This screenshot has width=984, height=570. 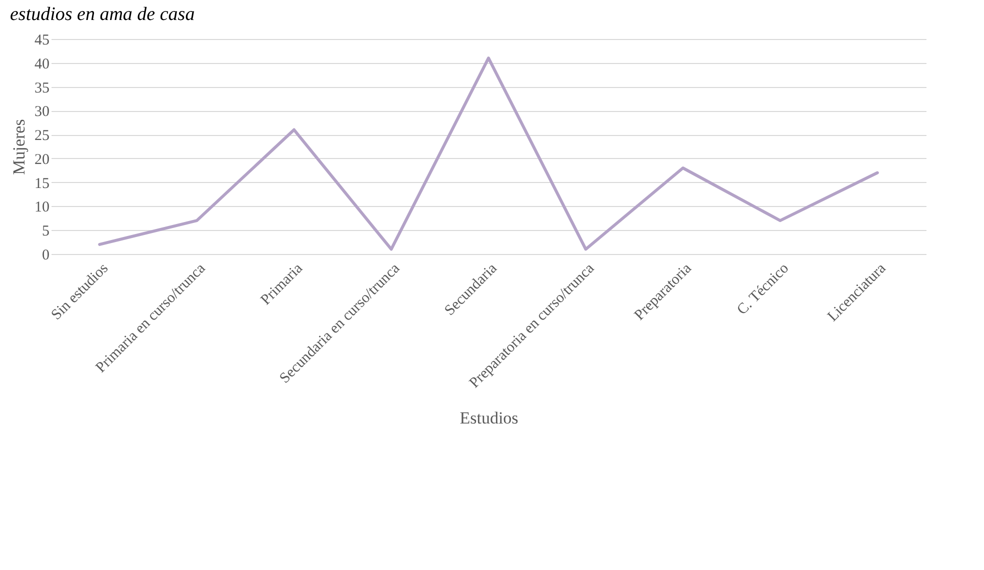 What do you see at coordinates (42, 112) in the screenshot?
I see `y-tick-label: 30` at bounding box center [42, 112].